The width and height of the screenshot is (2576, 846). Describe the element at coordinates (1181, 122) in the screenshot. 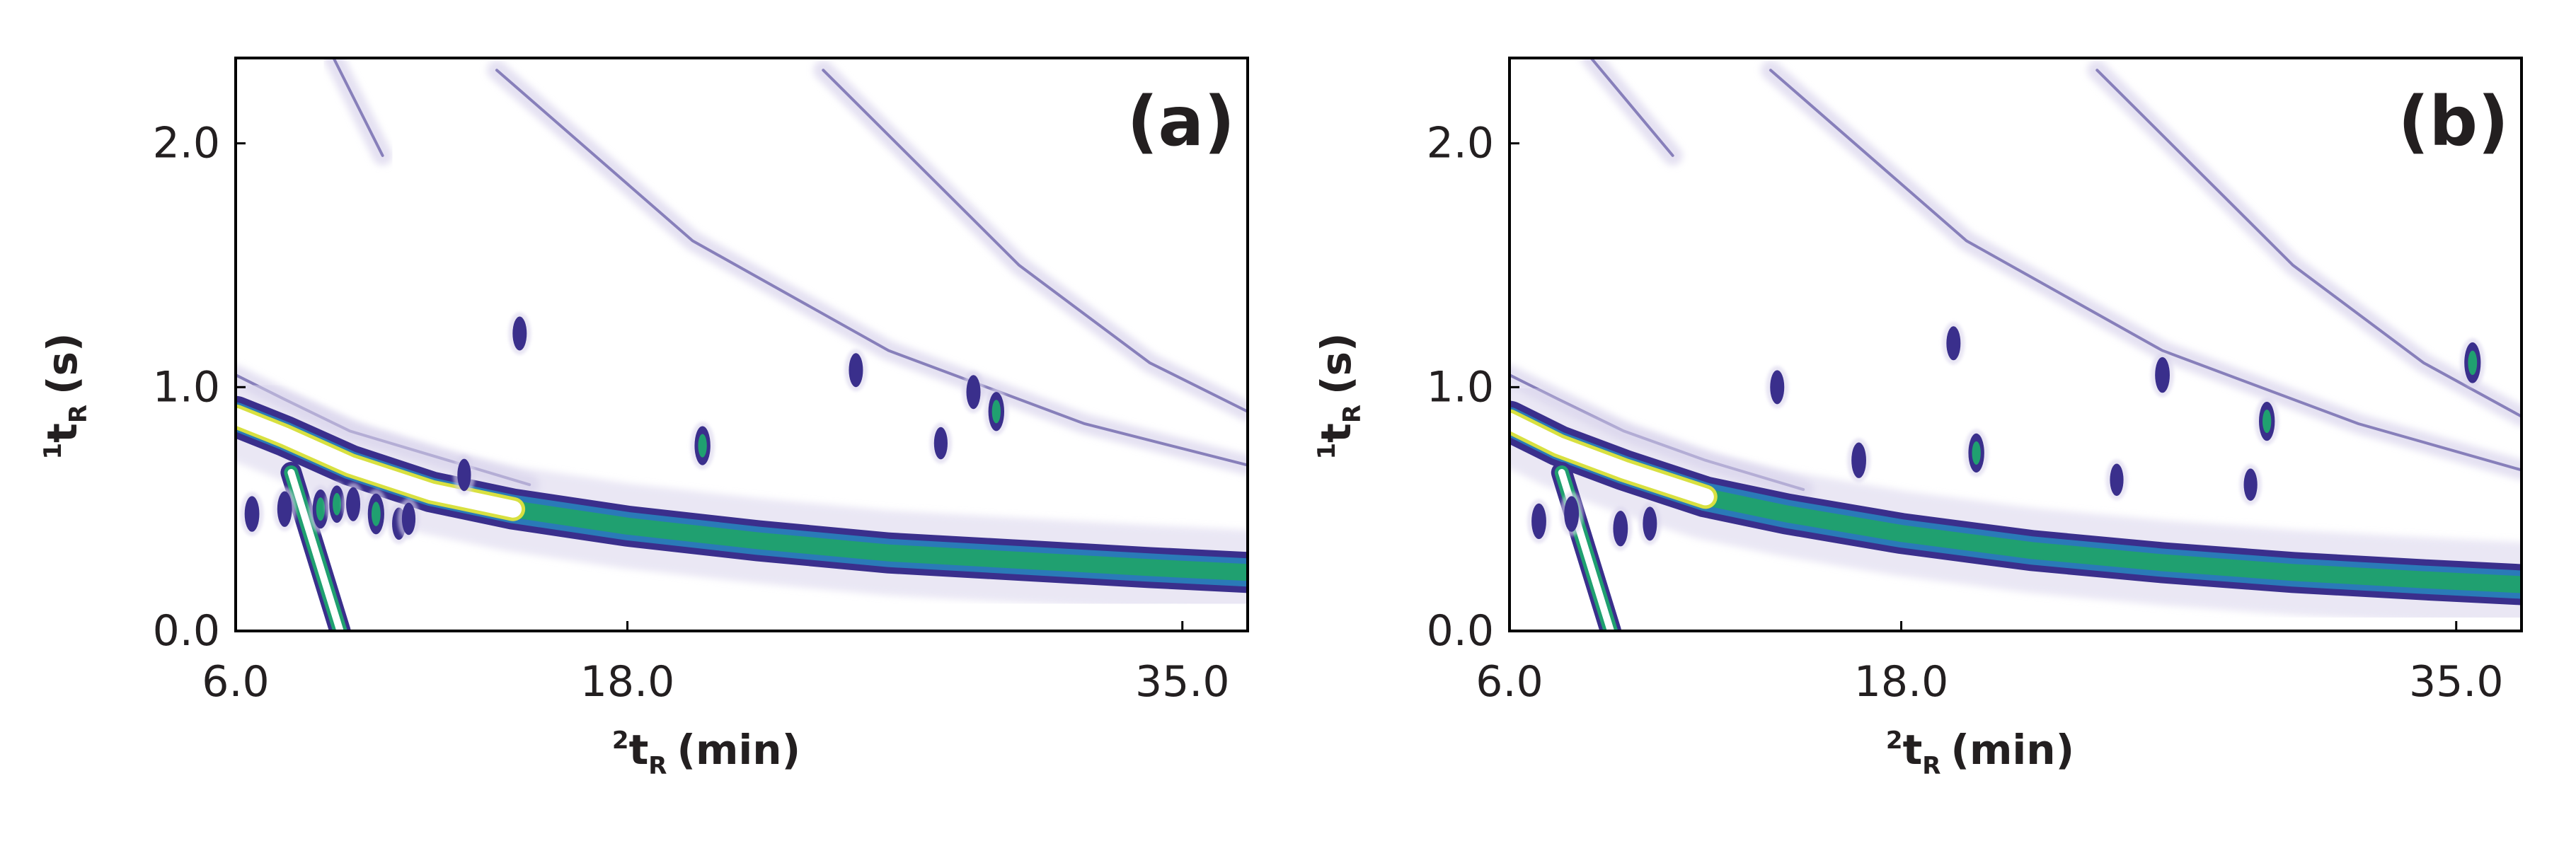

I see `panel-label: (a)` at that location.